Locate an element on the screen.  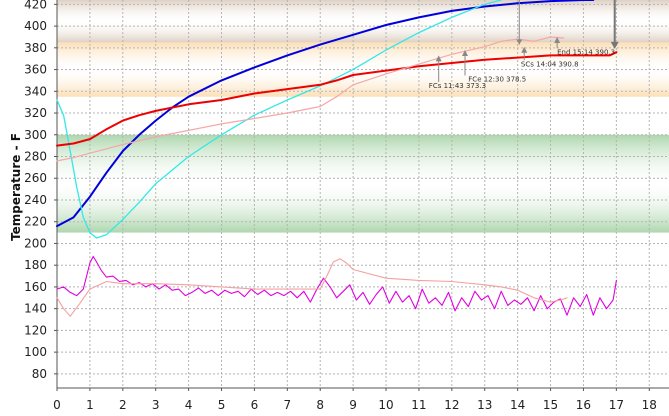
x-tick-label: 15 is located at coordinates (550, 405).